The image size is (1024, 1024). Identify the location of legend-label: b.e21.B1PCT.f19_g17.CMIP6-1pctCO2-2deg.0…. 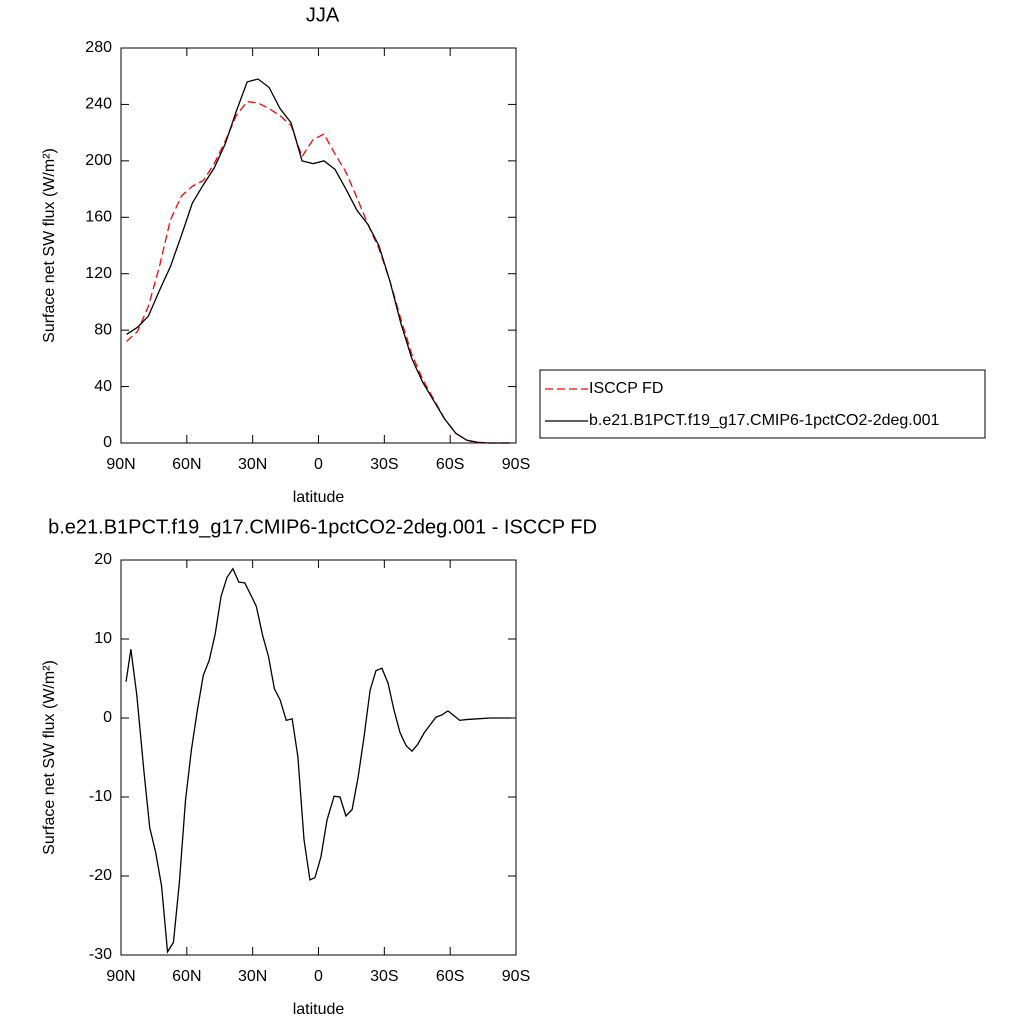
(764, 420).